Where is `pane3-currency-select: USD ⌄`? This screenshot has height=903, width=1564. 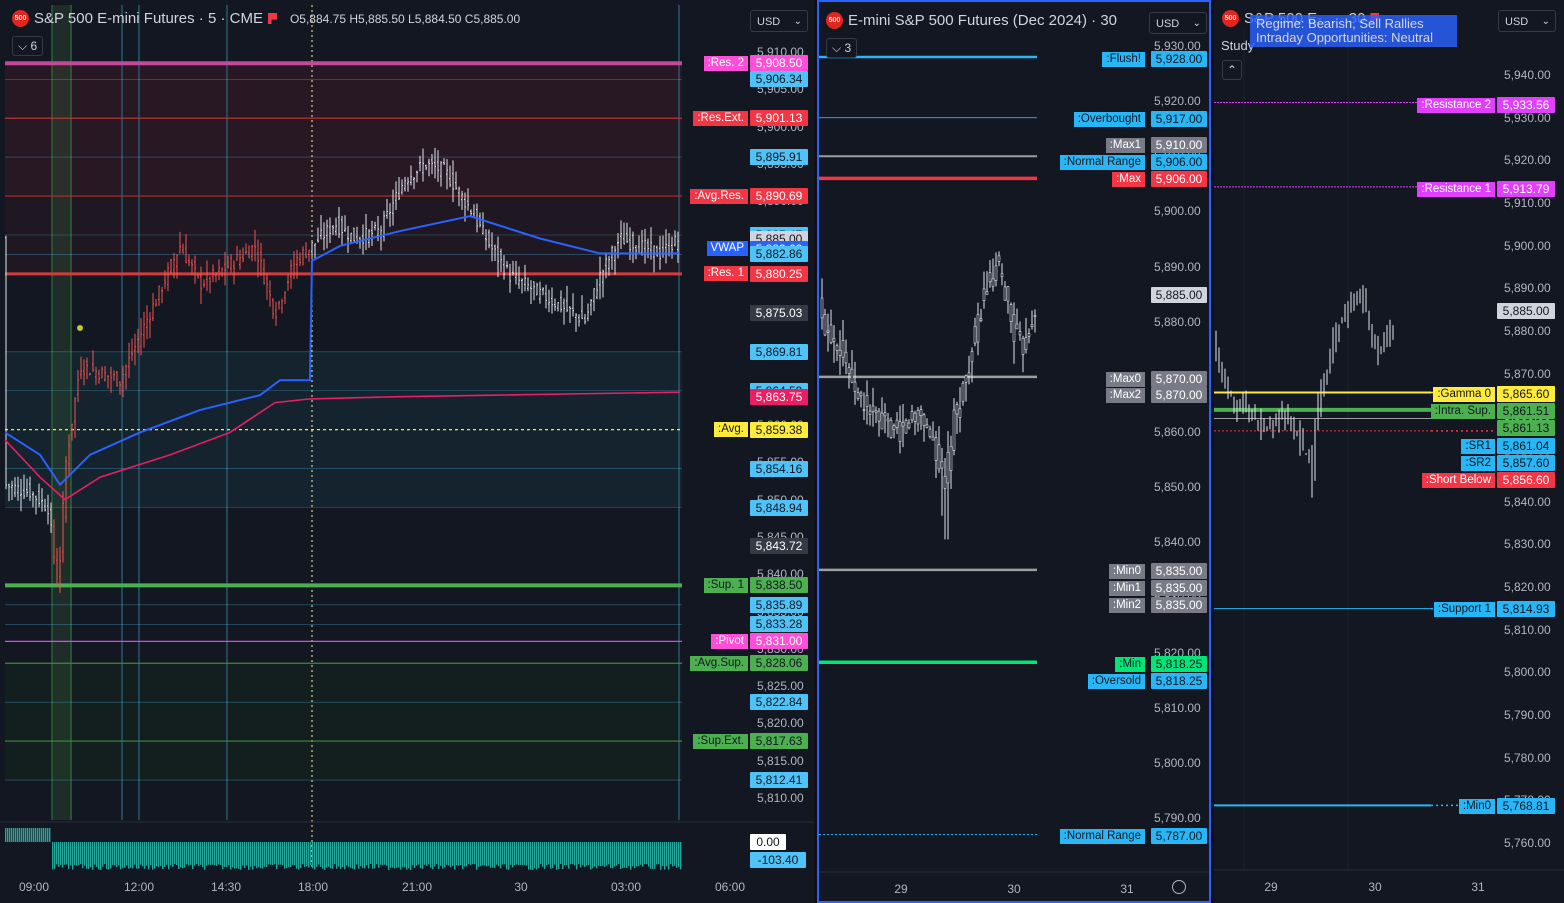 pane3-currency-select: USD ⌄ is located at coordinates (1527, 21).